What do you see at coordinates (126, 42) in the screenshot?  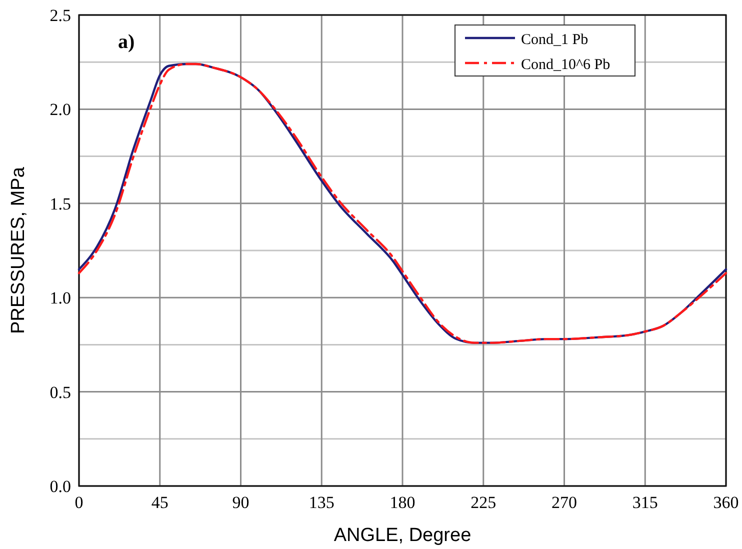 I see `annotation: a)` at bounding box center [126, 42].